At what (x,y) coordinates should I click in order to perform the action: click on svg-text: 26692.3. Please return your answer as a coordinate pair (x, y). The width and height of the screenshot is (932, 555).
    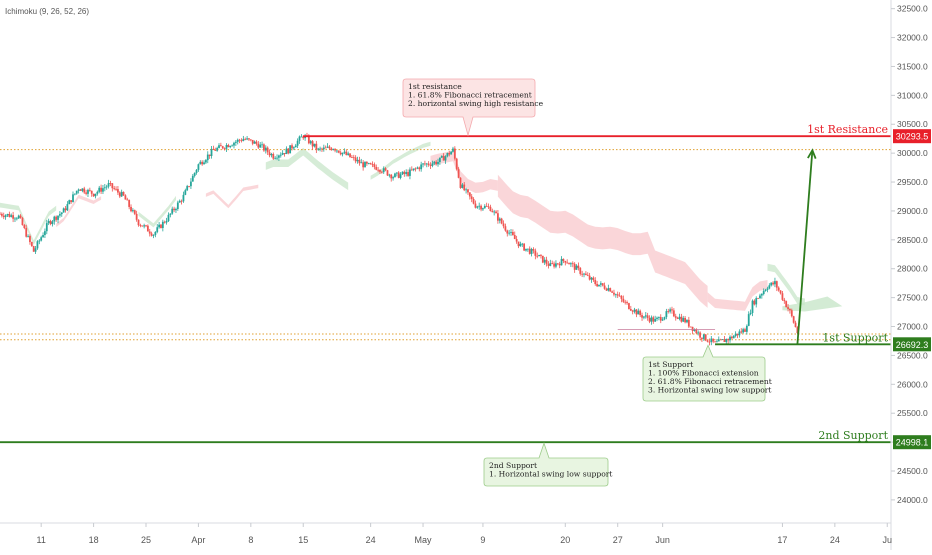
    Looking at the image, I should click on (912, 345).